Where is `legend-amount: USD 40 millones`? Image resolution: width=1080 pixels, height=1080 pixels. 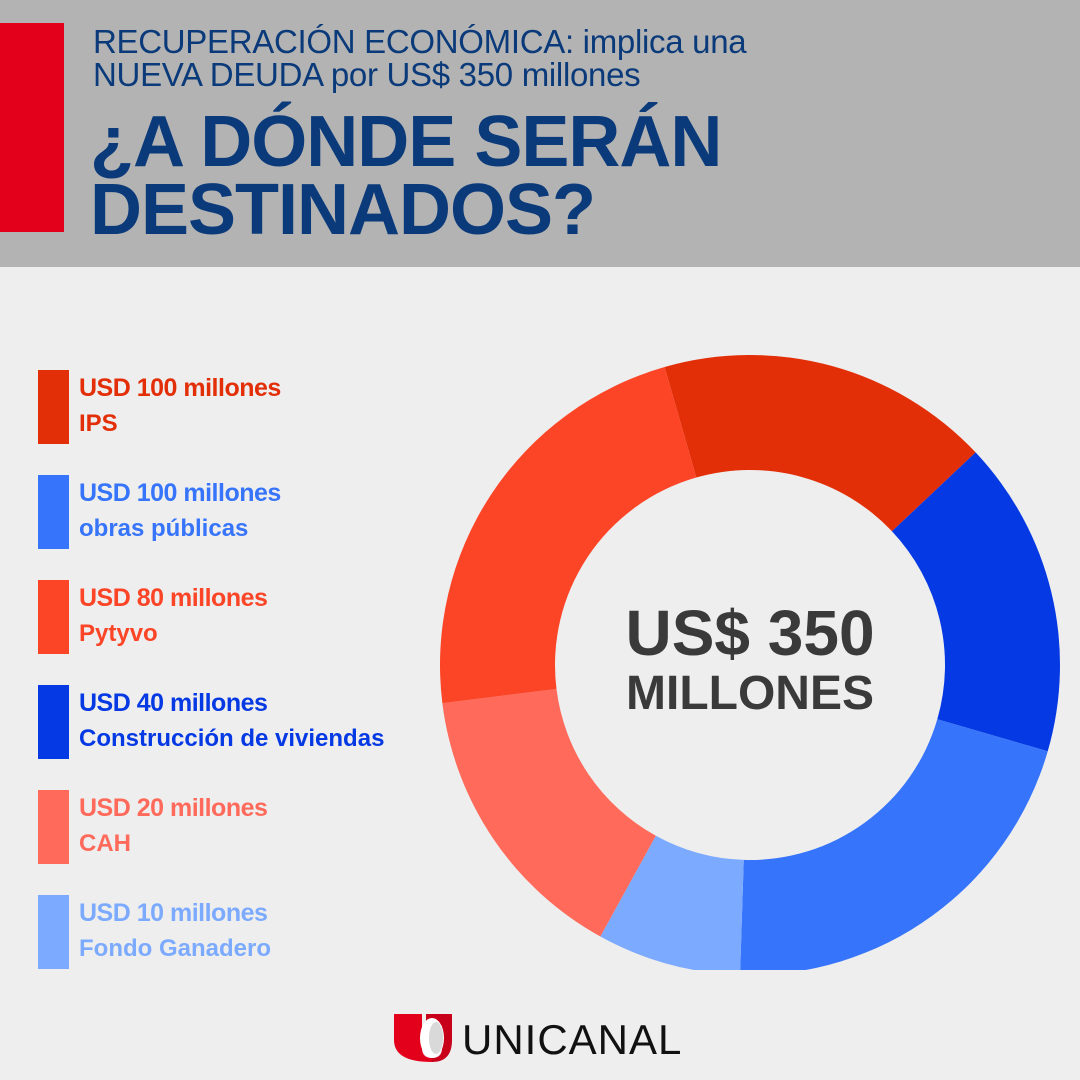 legend-amount: USD 40 millones is located at coordinates (173, 703).